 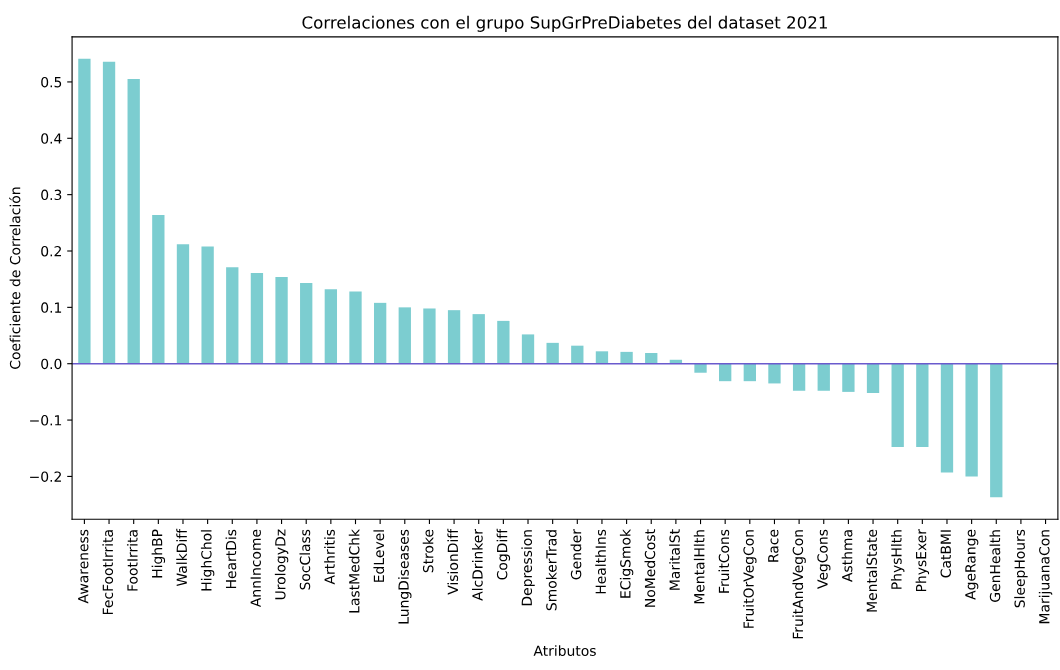 What do you see at coordinates (699, 567) in the screenshot?
I see `x-tick-label: MentalHlth` at bounding box center [699, 567].